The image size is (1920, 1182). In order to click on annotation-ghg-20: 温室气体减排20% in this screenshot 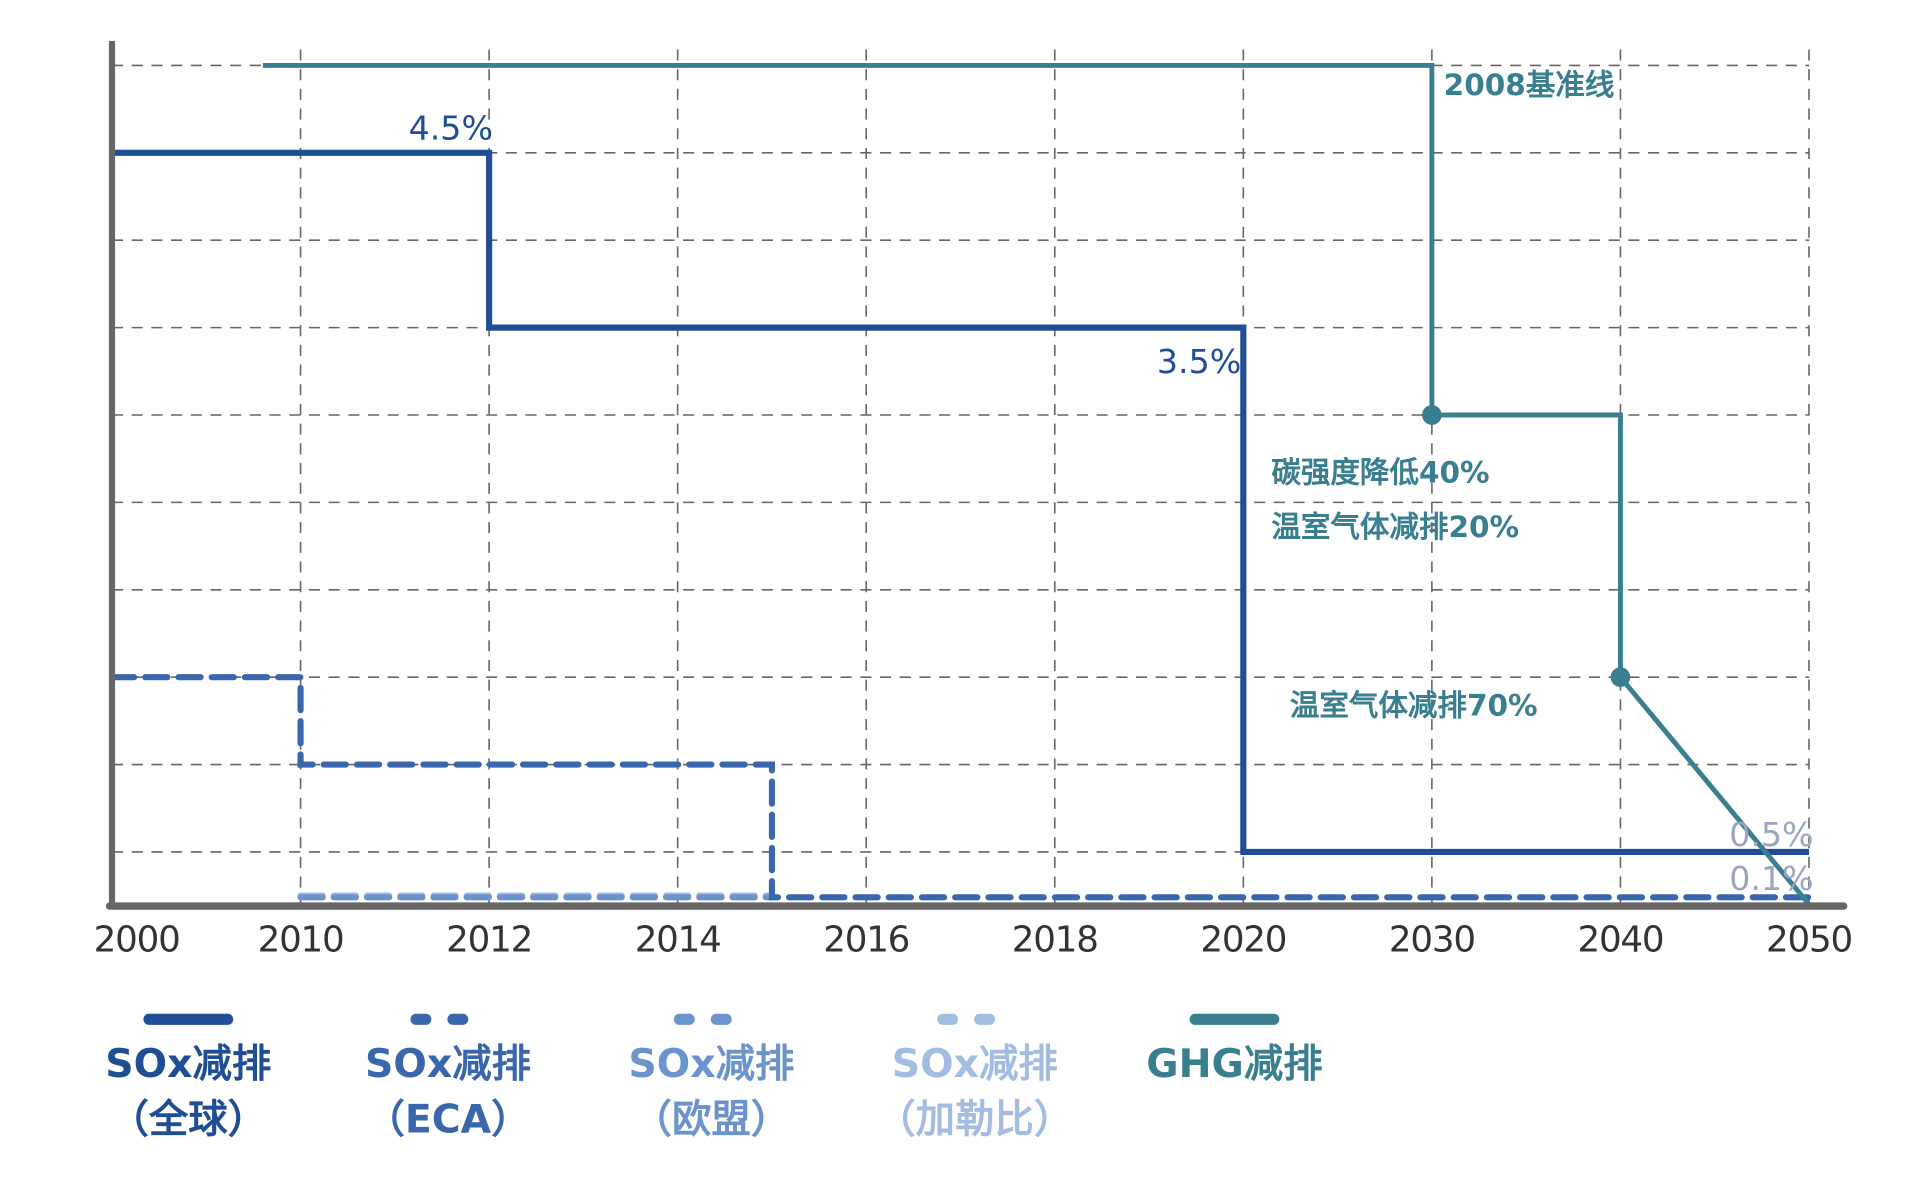, I will do `click(1395, 527)`.